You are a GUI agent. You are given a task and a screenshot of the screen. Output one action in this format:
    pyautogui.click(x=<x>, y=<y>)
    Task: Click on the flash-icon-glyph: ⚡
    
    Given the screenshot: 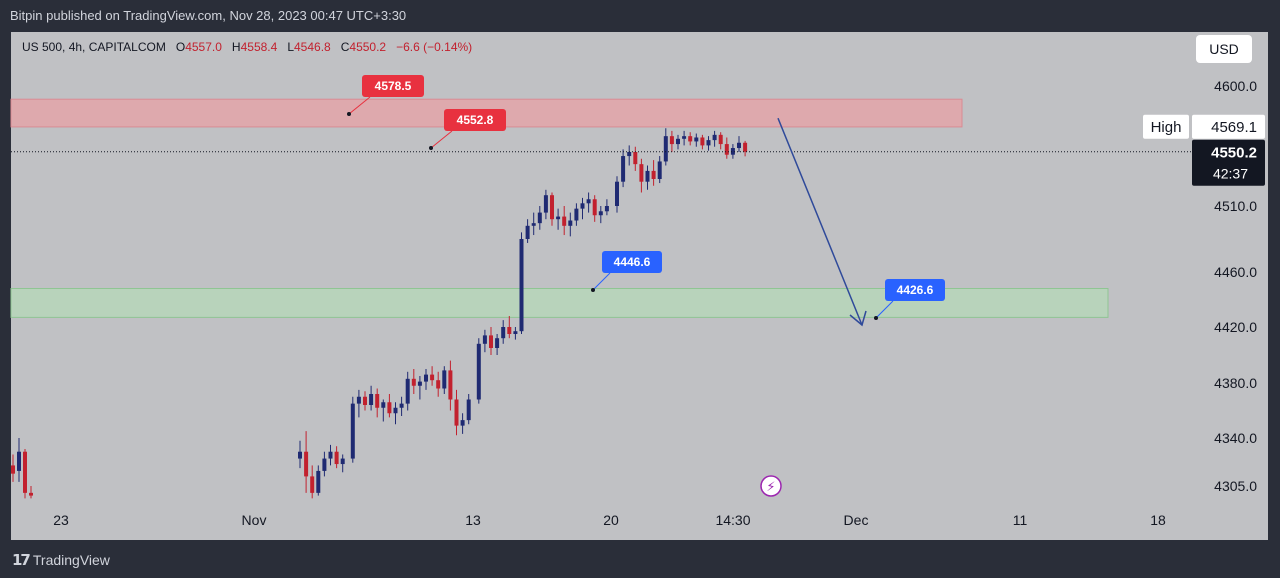 What is the action you would take?
    pyautogui.click(x=770, y=487)
    